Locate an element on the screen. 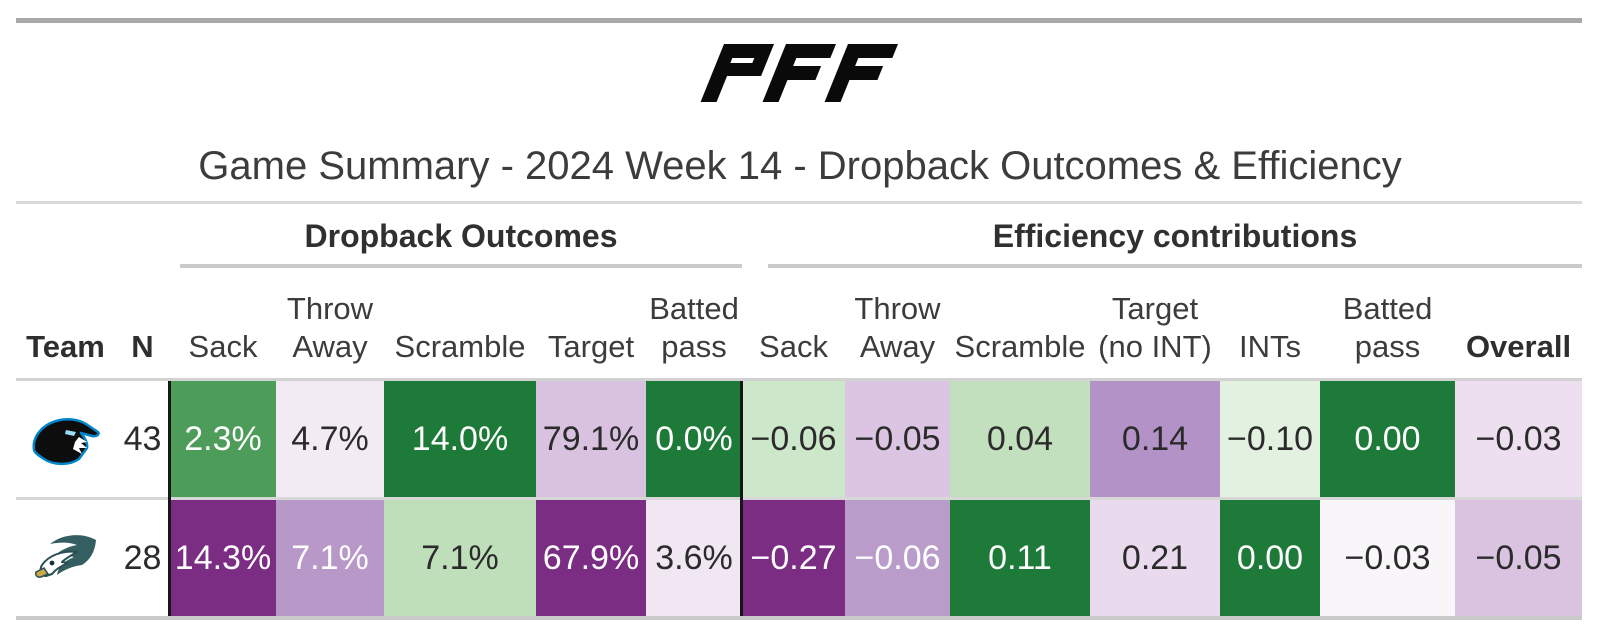 The width and height of the screenshot is (1600, 642). column-header-ints: INTs is located at coordinates (1270, 346).